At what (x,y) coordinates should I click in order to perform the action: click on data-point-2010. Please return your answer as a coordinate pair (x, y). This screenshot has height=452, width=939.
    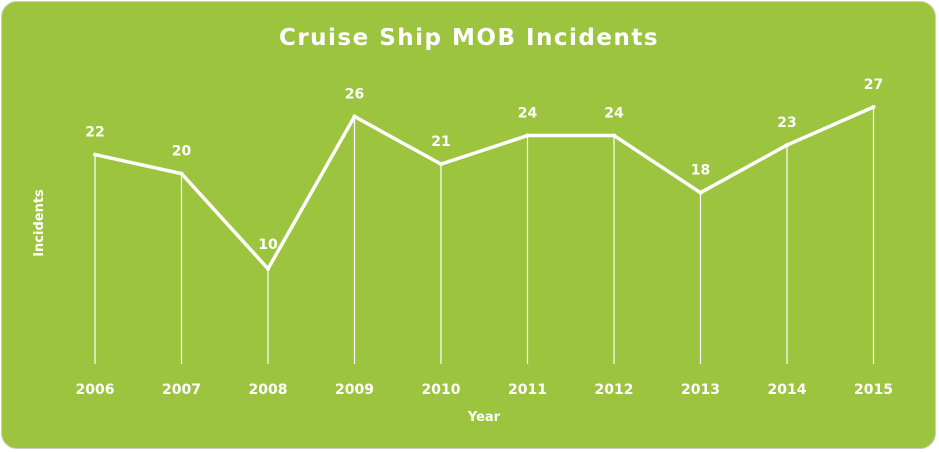
    Looking at the image, I should click on (441, 164).